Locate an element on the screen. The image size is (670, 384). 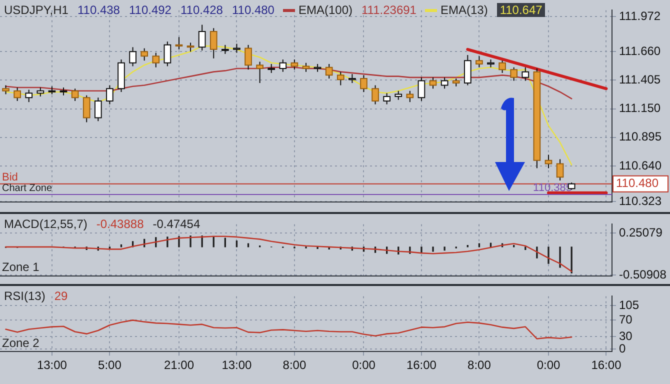
annotation: 110.438 is located at coordinates (98, 10).